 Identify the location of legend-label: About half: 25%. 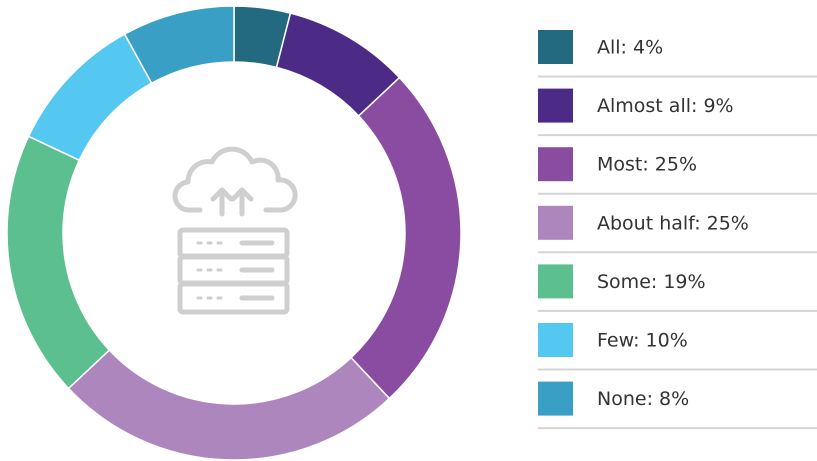
(673, 223).